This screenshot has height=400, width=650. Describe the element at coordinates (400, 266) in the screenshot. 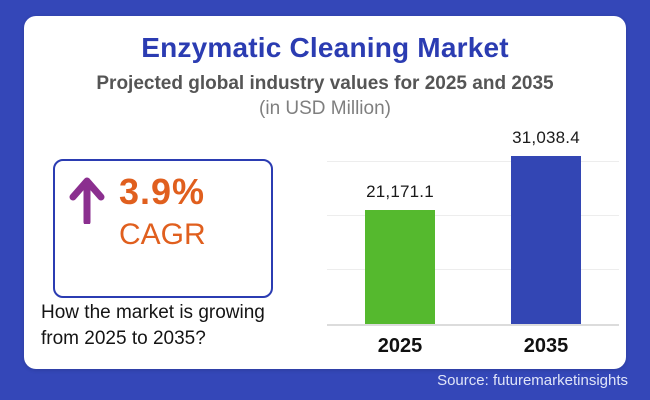

I see `bar-2025` at that location.